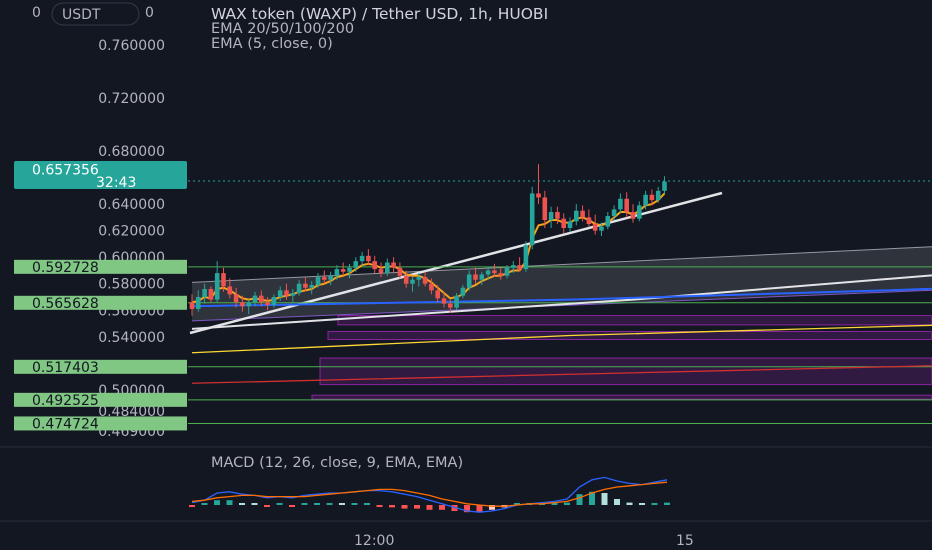 The width and height of the screenshot is (932, 550). What do you see at coordinates (149, 13) in the screenshot?
I see `badge-right-value: 0` at bounding box center [149, 13].